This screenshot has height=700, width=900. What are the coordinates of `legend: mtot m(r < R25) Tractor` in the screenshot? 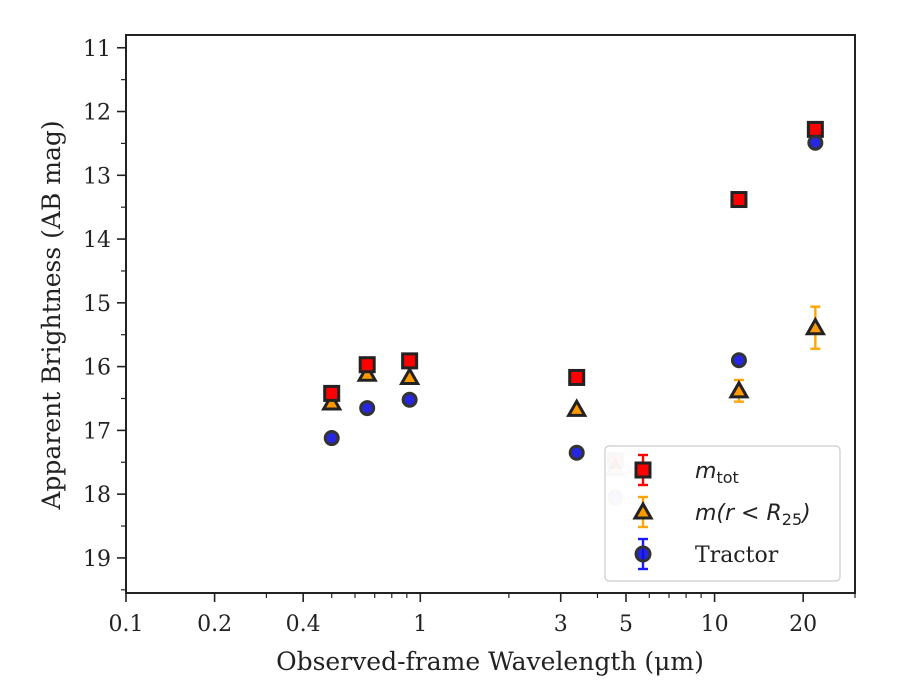 It's located at (722, 513).